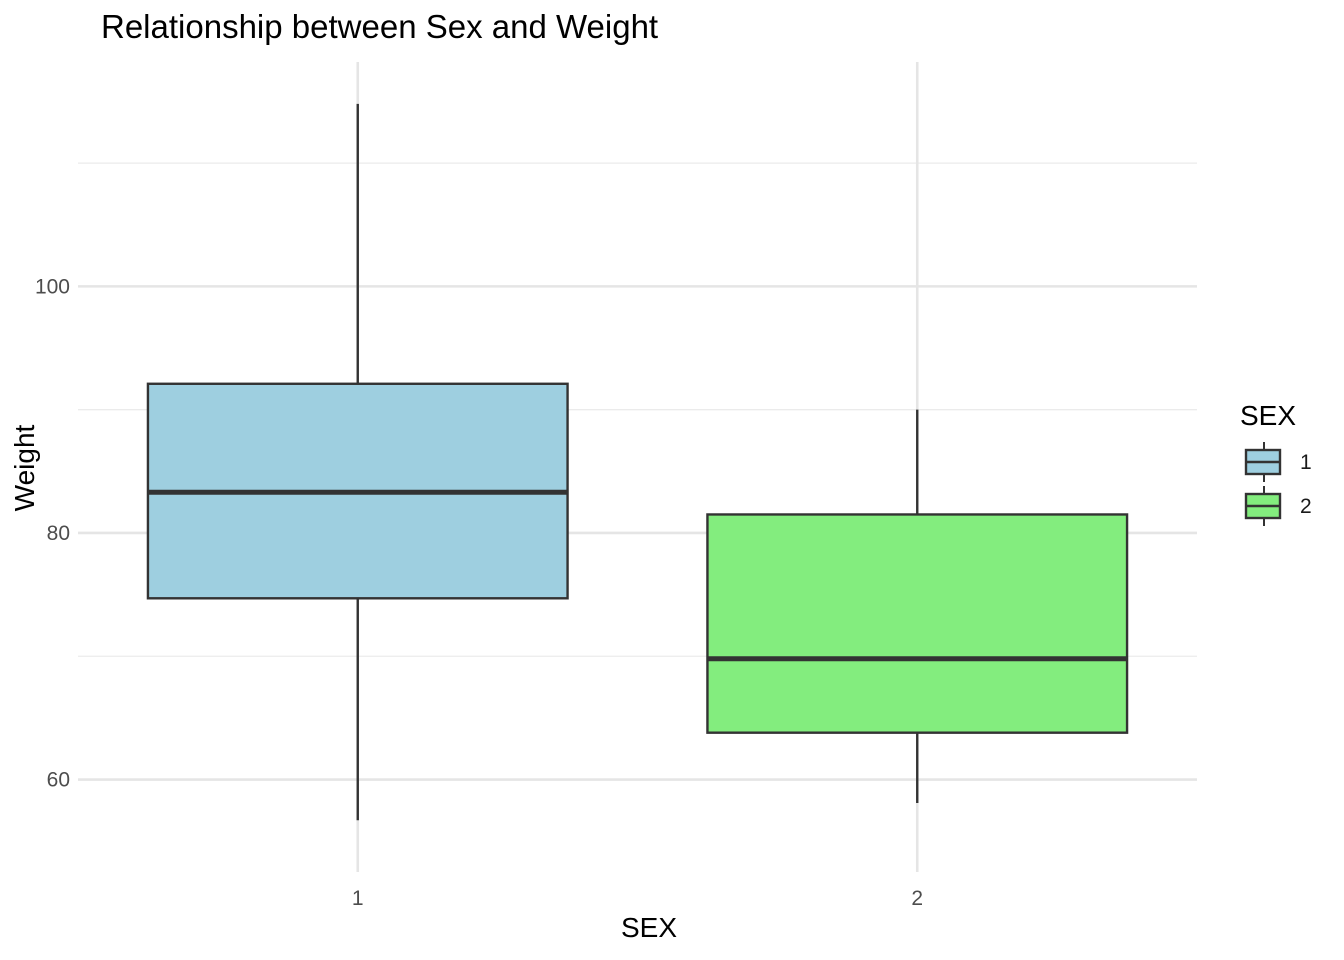 This screenshot has width=1344, height=960. Describe the element at coordinates (1268, 415) in the screenshot. I see `legend-title: SEX` at that location.